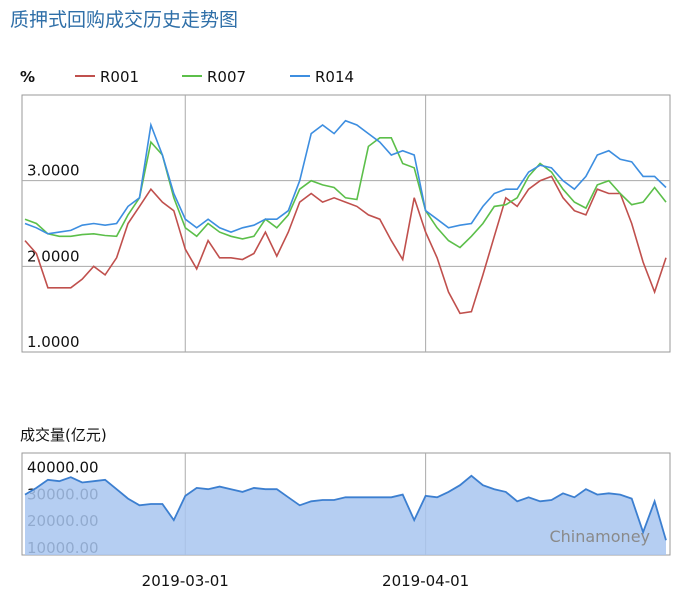 This screenshot has width=700, height=600. I want to click on legend-label: R001, so click(119, 77).